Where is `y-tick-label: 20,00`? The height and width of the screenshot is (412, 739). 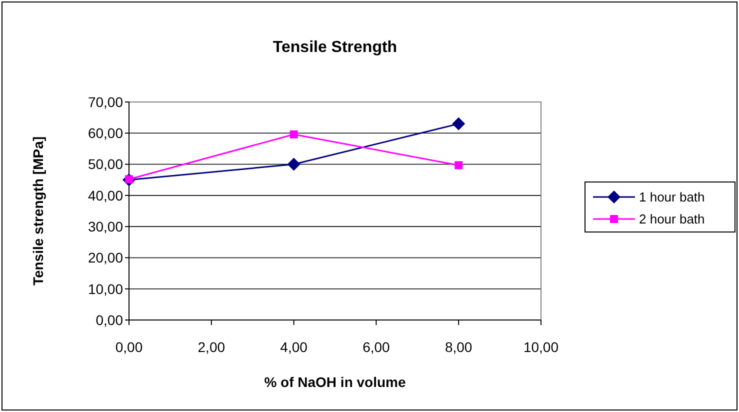 y-tick-label: 20,00 is located at coordinates (106, 258).